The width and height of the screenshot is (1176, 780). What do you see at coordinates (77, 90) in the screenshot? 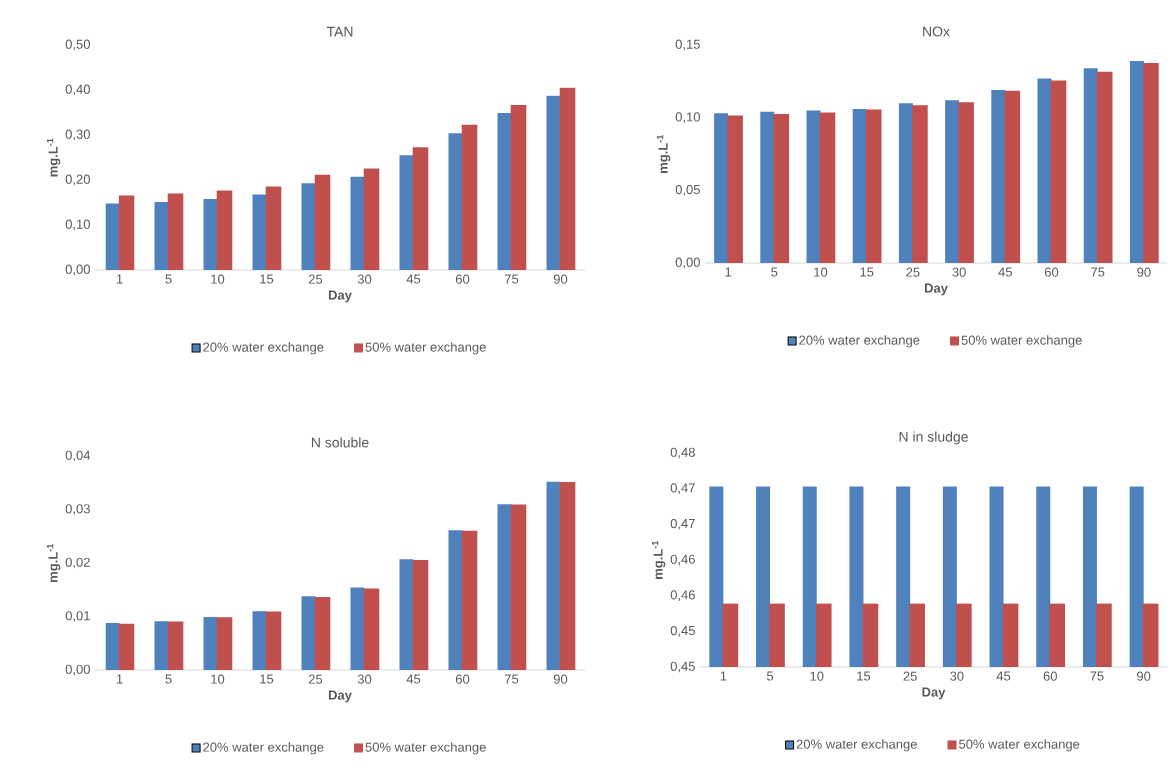
I see `y-tick-label: 0,40` at bounding box center [77, 90].